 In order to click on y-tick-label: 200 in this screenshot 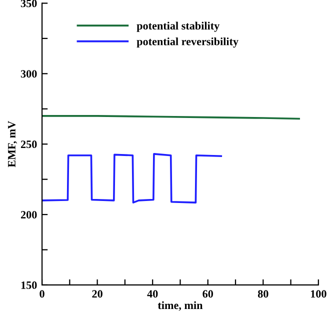, I will do `click(28, 214)`.